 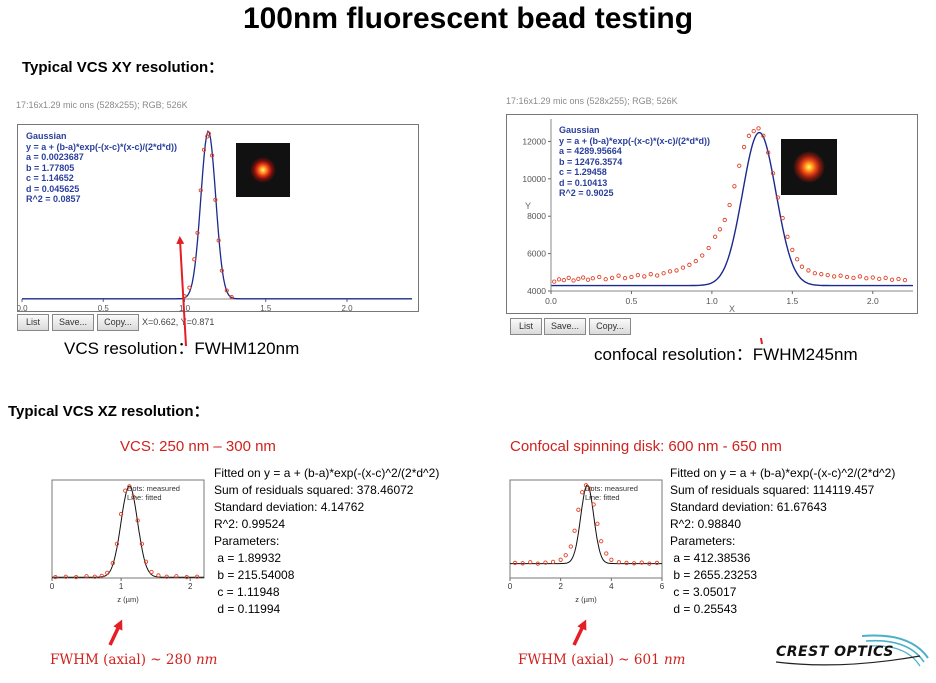 I want to click on x-tick-label: 0.0, so click(x=23, y=307).